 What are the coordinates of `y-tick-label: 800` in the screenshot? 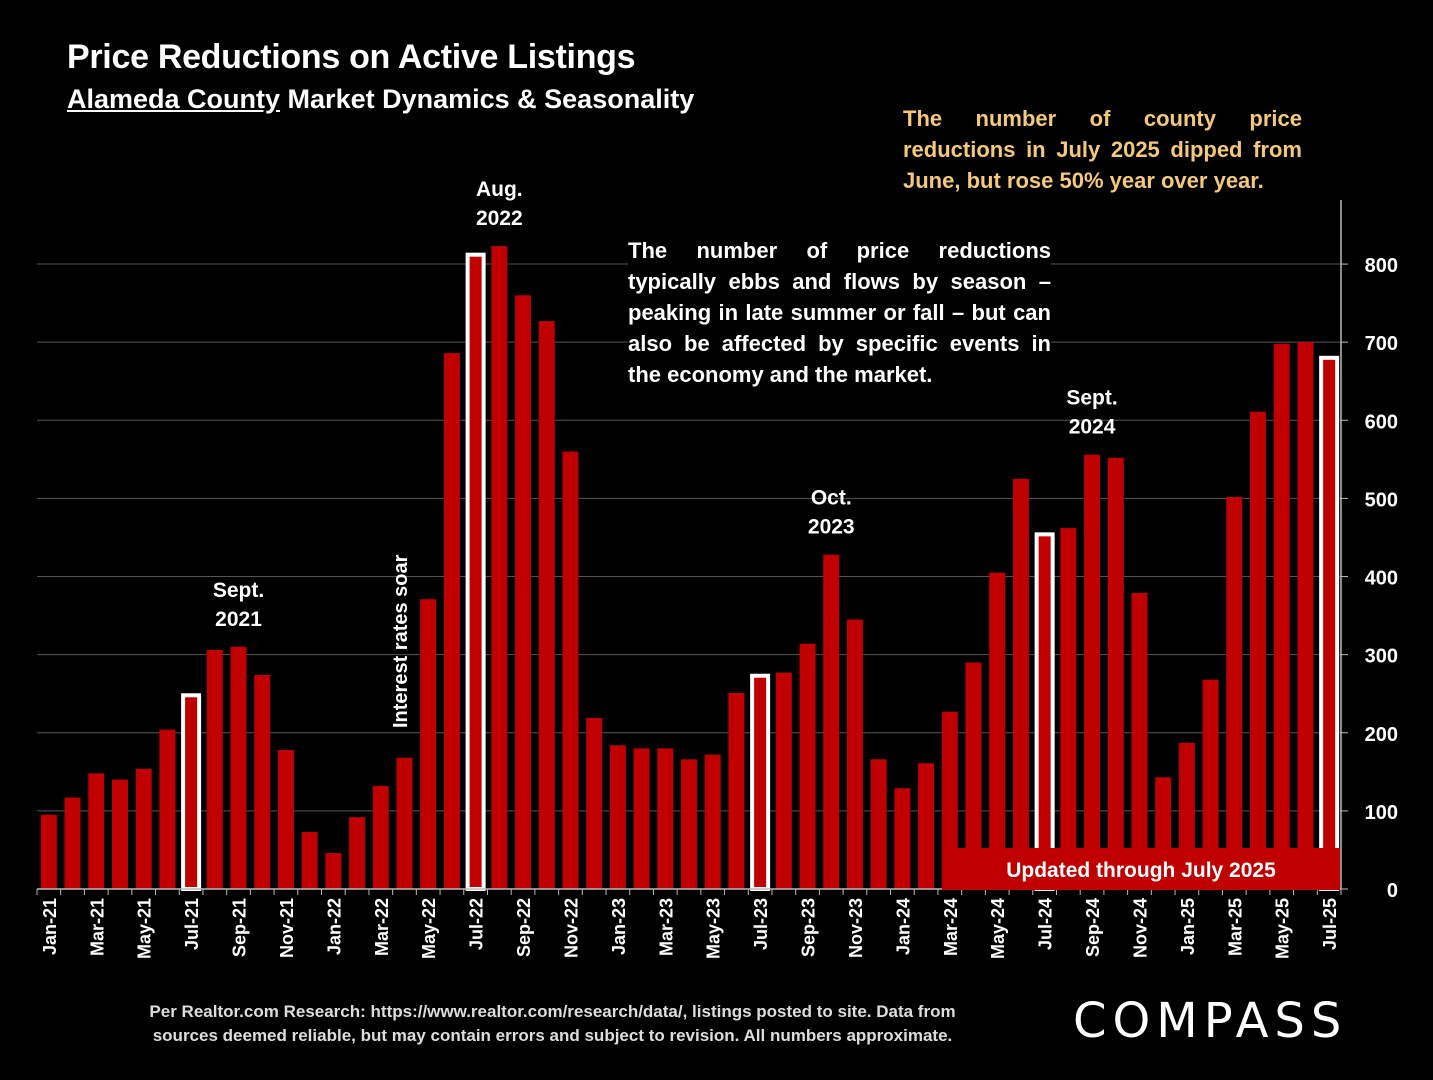 It's located at (1381, 266).